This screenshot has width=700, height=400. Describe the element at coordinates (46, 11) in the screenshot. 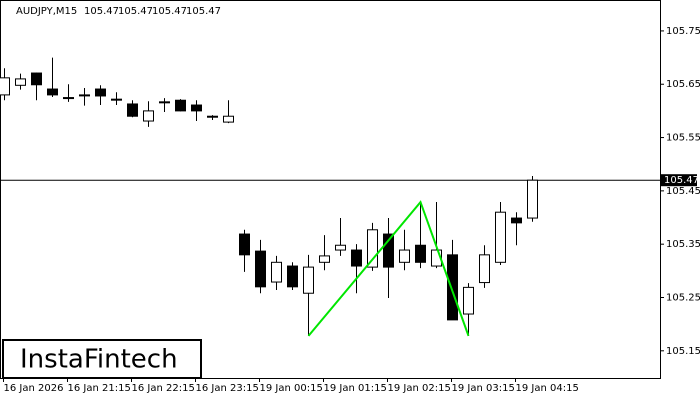

I see `symbol: AUDJPY,M15` at that location.